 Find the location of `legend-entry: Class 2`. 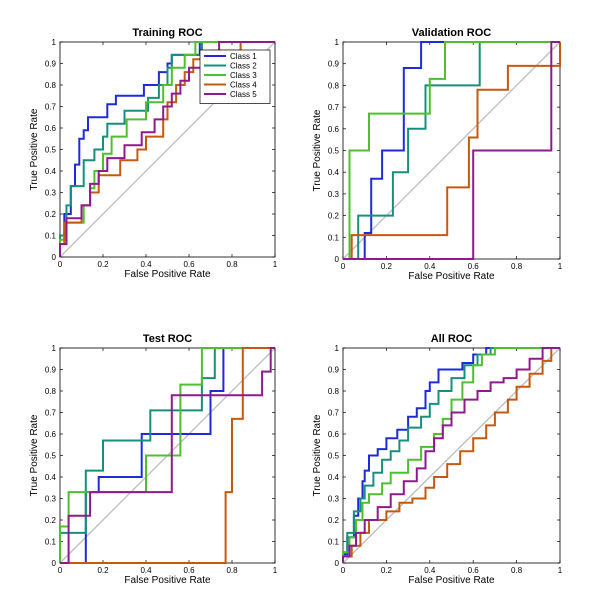

legend-entry: Class 2 is located at coordinates (243, 66).